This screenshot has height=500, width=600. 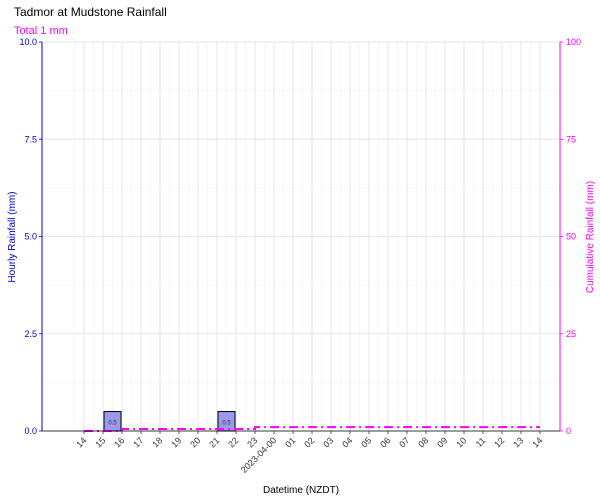 I want to click on y-tick-label: 5.0, so click(x=30, y=237).